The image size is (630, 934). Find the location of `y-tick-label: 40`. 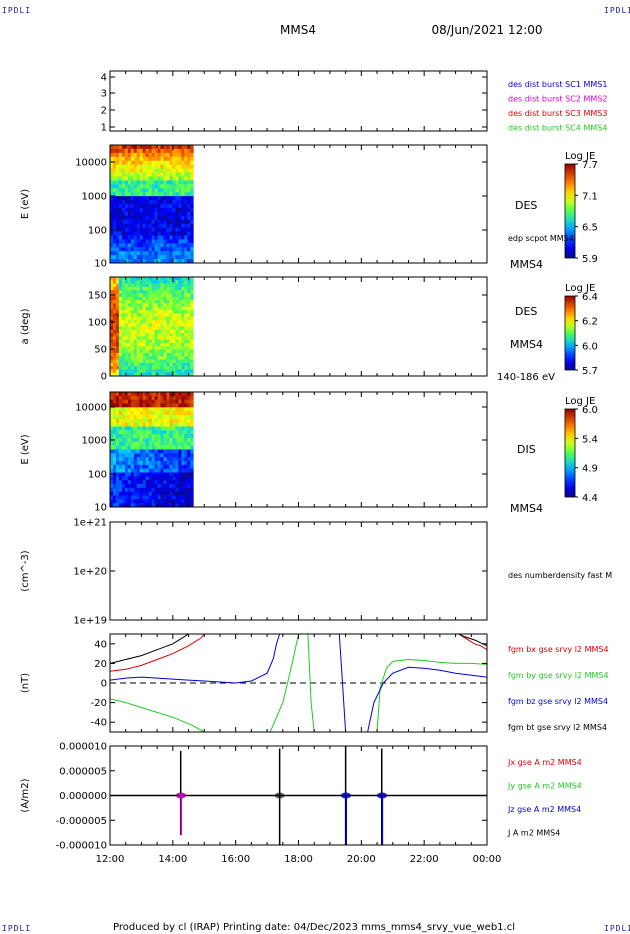

y-tick-label: 40 is located at coordinates (100, 644).